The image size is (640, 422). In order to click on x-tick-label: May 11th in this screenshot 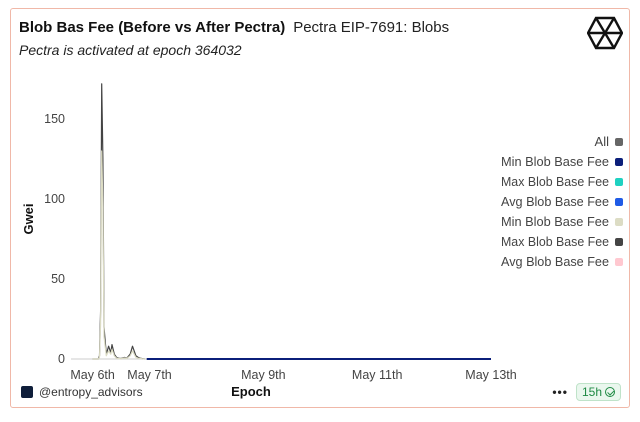, I will do `click(377, 375)`.